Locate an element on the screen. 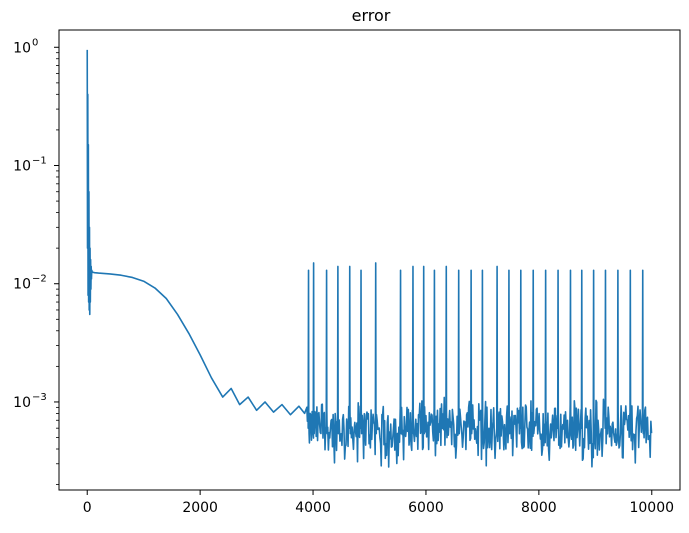 This screenshot has height=533, width=689. x-tick-label: 8000 is located at coordinates (539, 508).